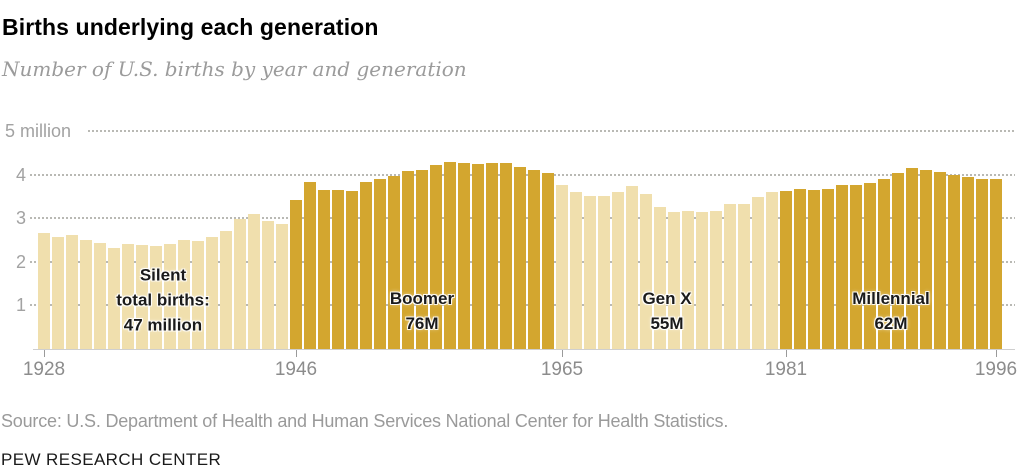  I want to click on annotation-line: total births:, so click(163, 300).